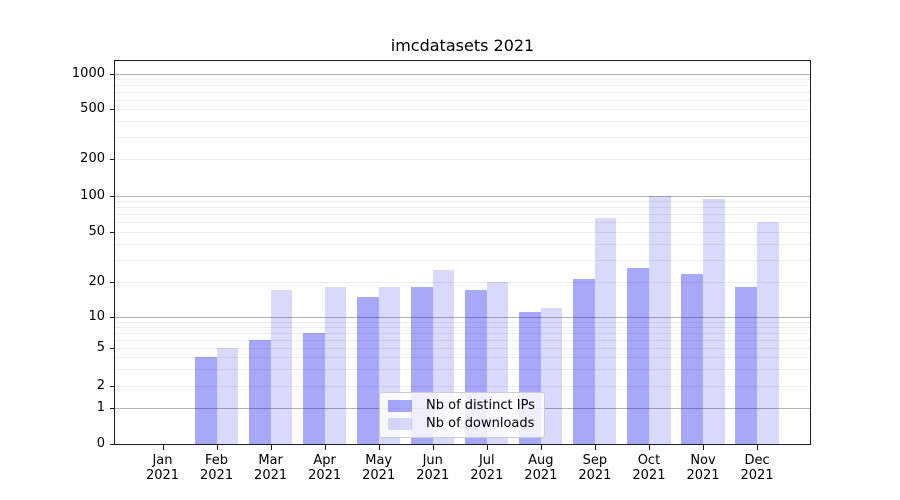 This screenshot has width=900, height=500. Describe the element at coordinates (324, 460) in the screenshot. I see `x-tick-month: Apr` at that location.